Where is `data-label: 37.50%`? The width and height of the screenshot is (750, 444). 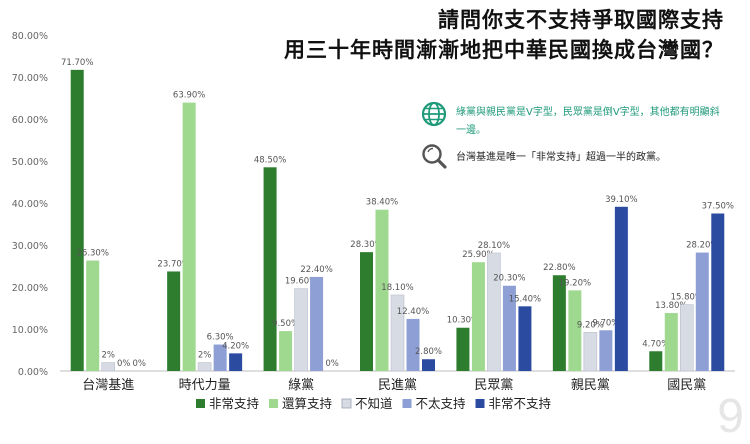 data-label: 37.50% is located at coordinates (718, 207).